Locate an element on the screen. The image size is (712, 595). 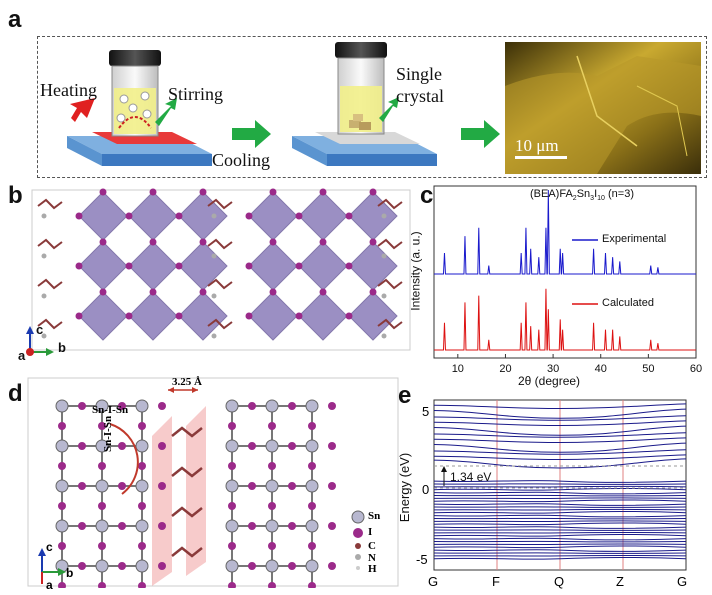
heating-label: Heating is located at coordinates (68, 90).